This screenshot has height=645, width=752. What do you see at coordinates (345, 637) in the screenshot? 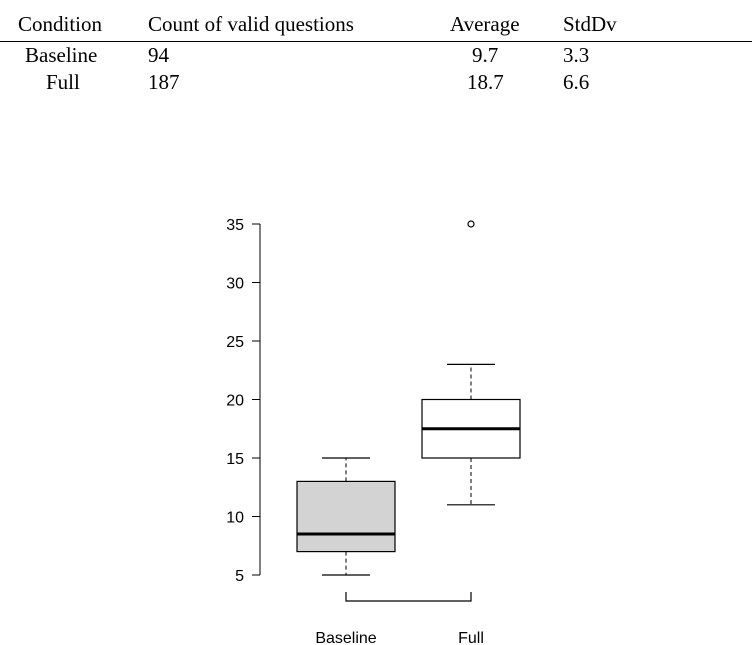
I see `x-tick-label: Baseline` at bounding box center [345, 637].